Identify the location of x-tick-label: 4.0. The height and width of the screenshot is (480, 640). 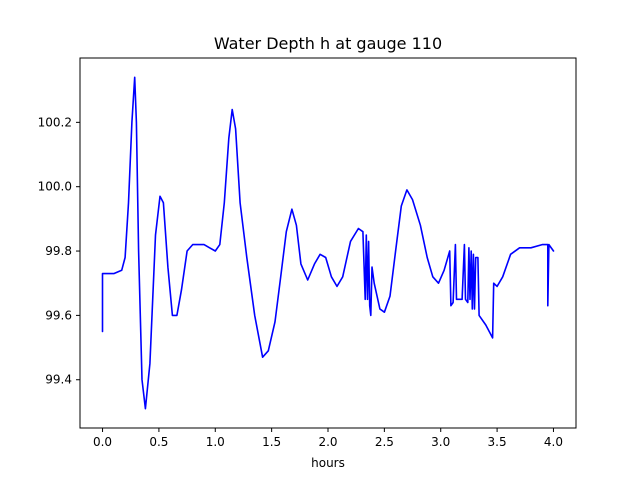
(553, 442).